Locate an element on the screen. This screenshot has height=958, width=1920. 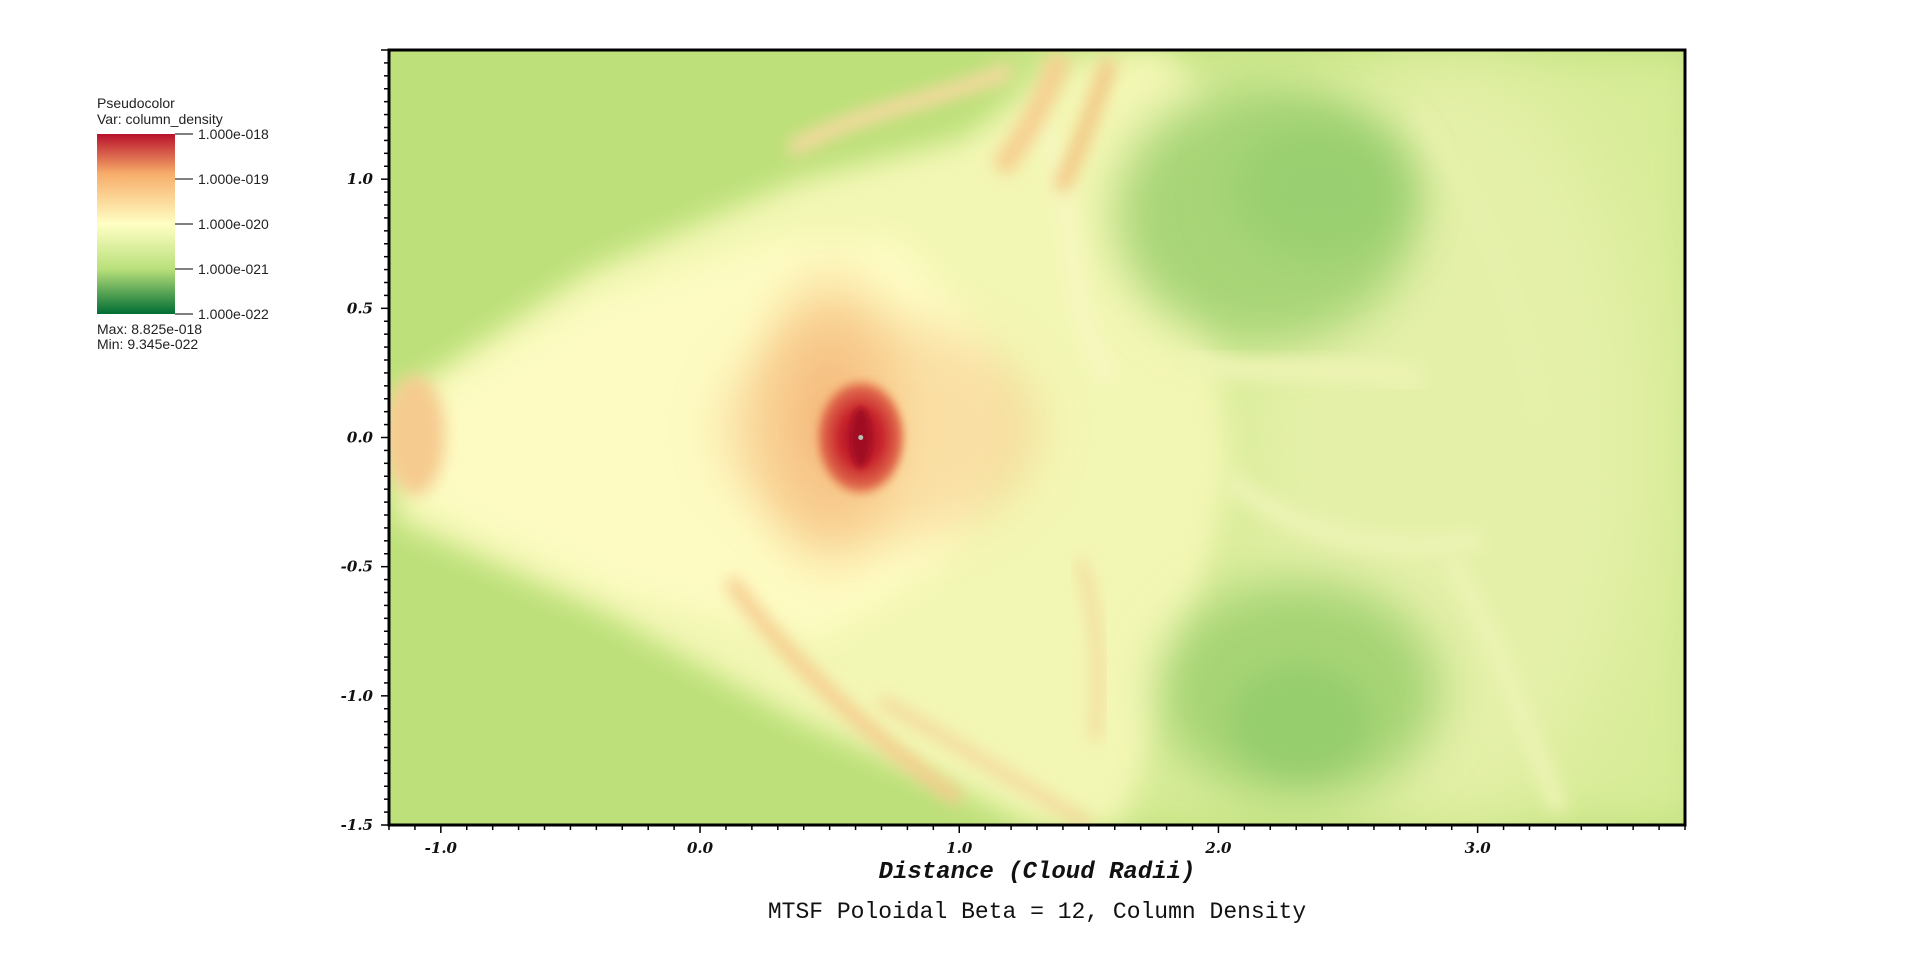
colorbar is located at coordinates (136, 224).